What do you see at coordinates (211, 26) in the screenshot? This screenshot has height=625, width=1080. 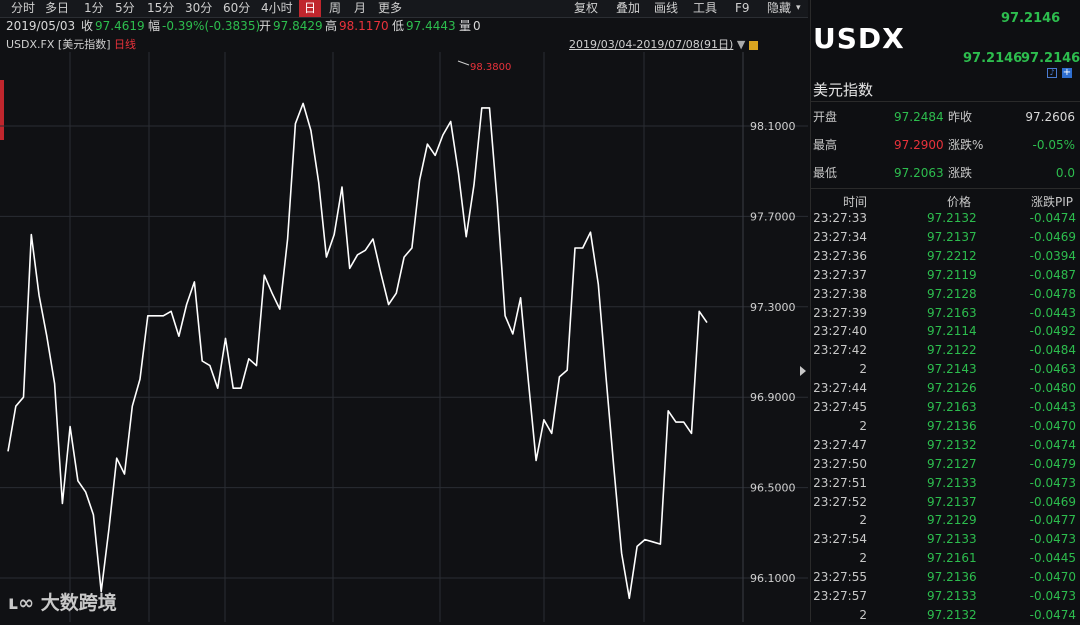 I see `info-change: -0.39%(-0.3835)` at bounding box center [211, 26].